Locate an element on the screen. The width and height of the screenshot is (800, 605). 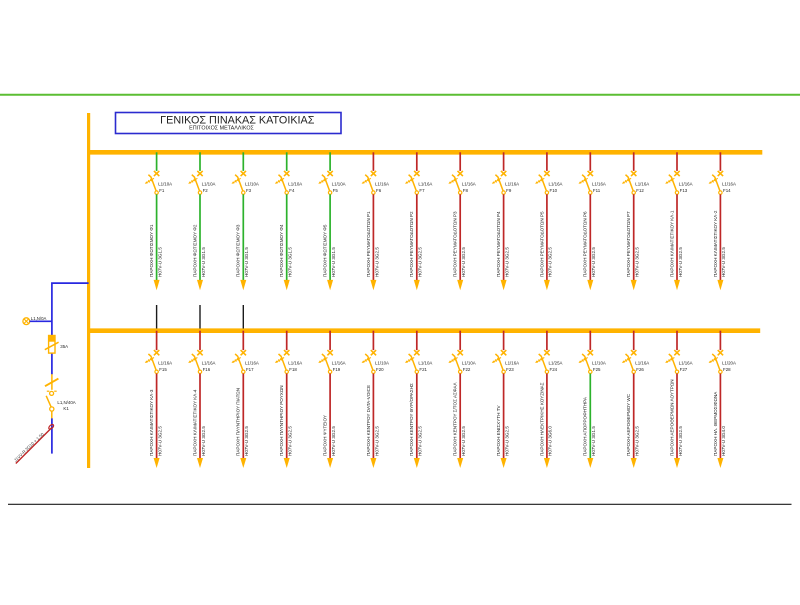
svg-text: F6 is located at coordinates (379, 190).